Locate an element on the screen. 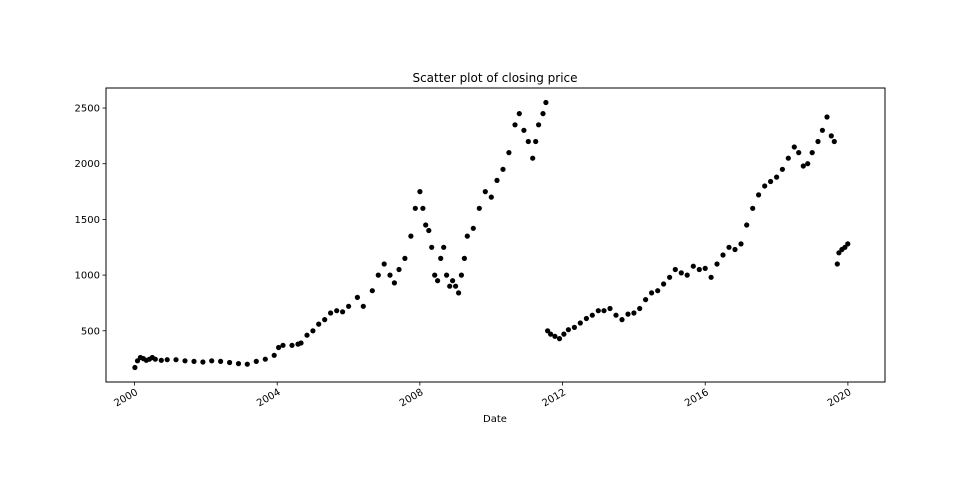 The width and height of the screenshot is (957, 496). y-tick-label: 1500 is located at coordinates (87, 220).